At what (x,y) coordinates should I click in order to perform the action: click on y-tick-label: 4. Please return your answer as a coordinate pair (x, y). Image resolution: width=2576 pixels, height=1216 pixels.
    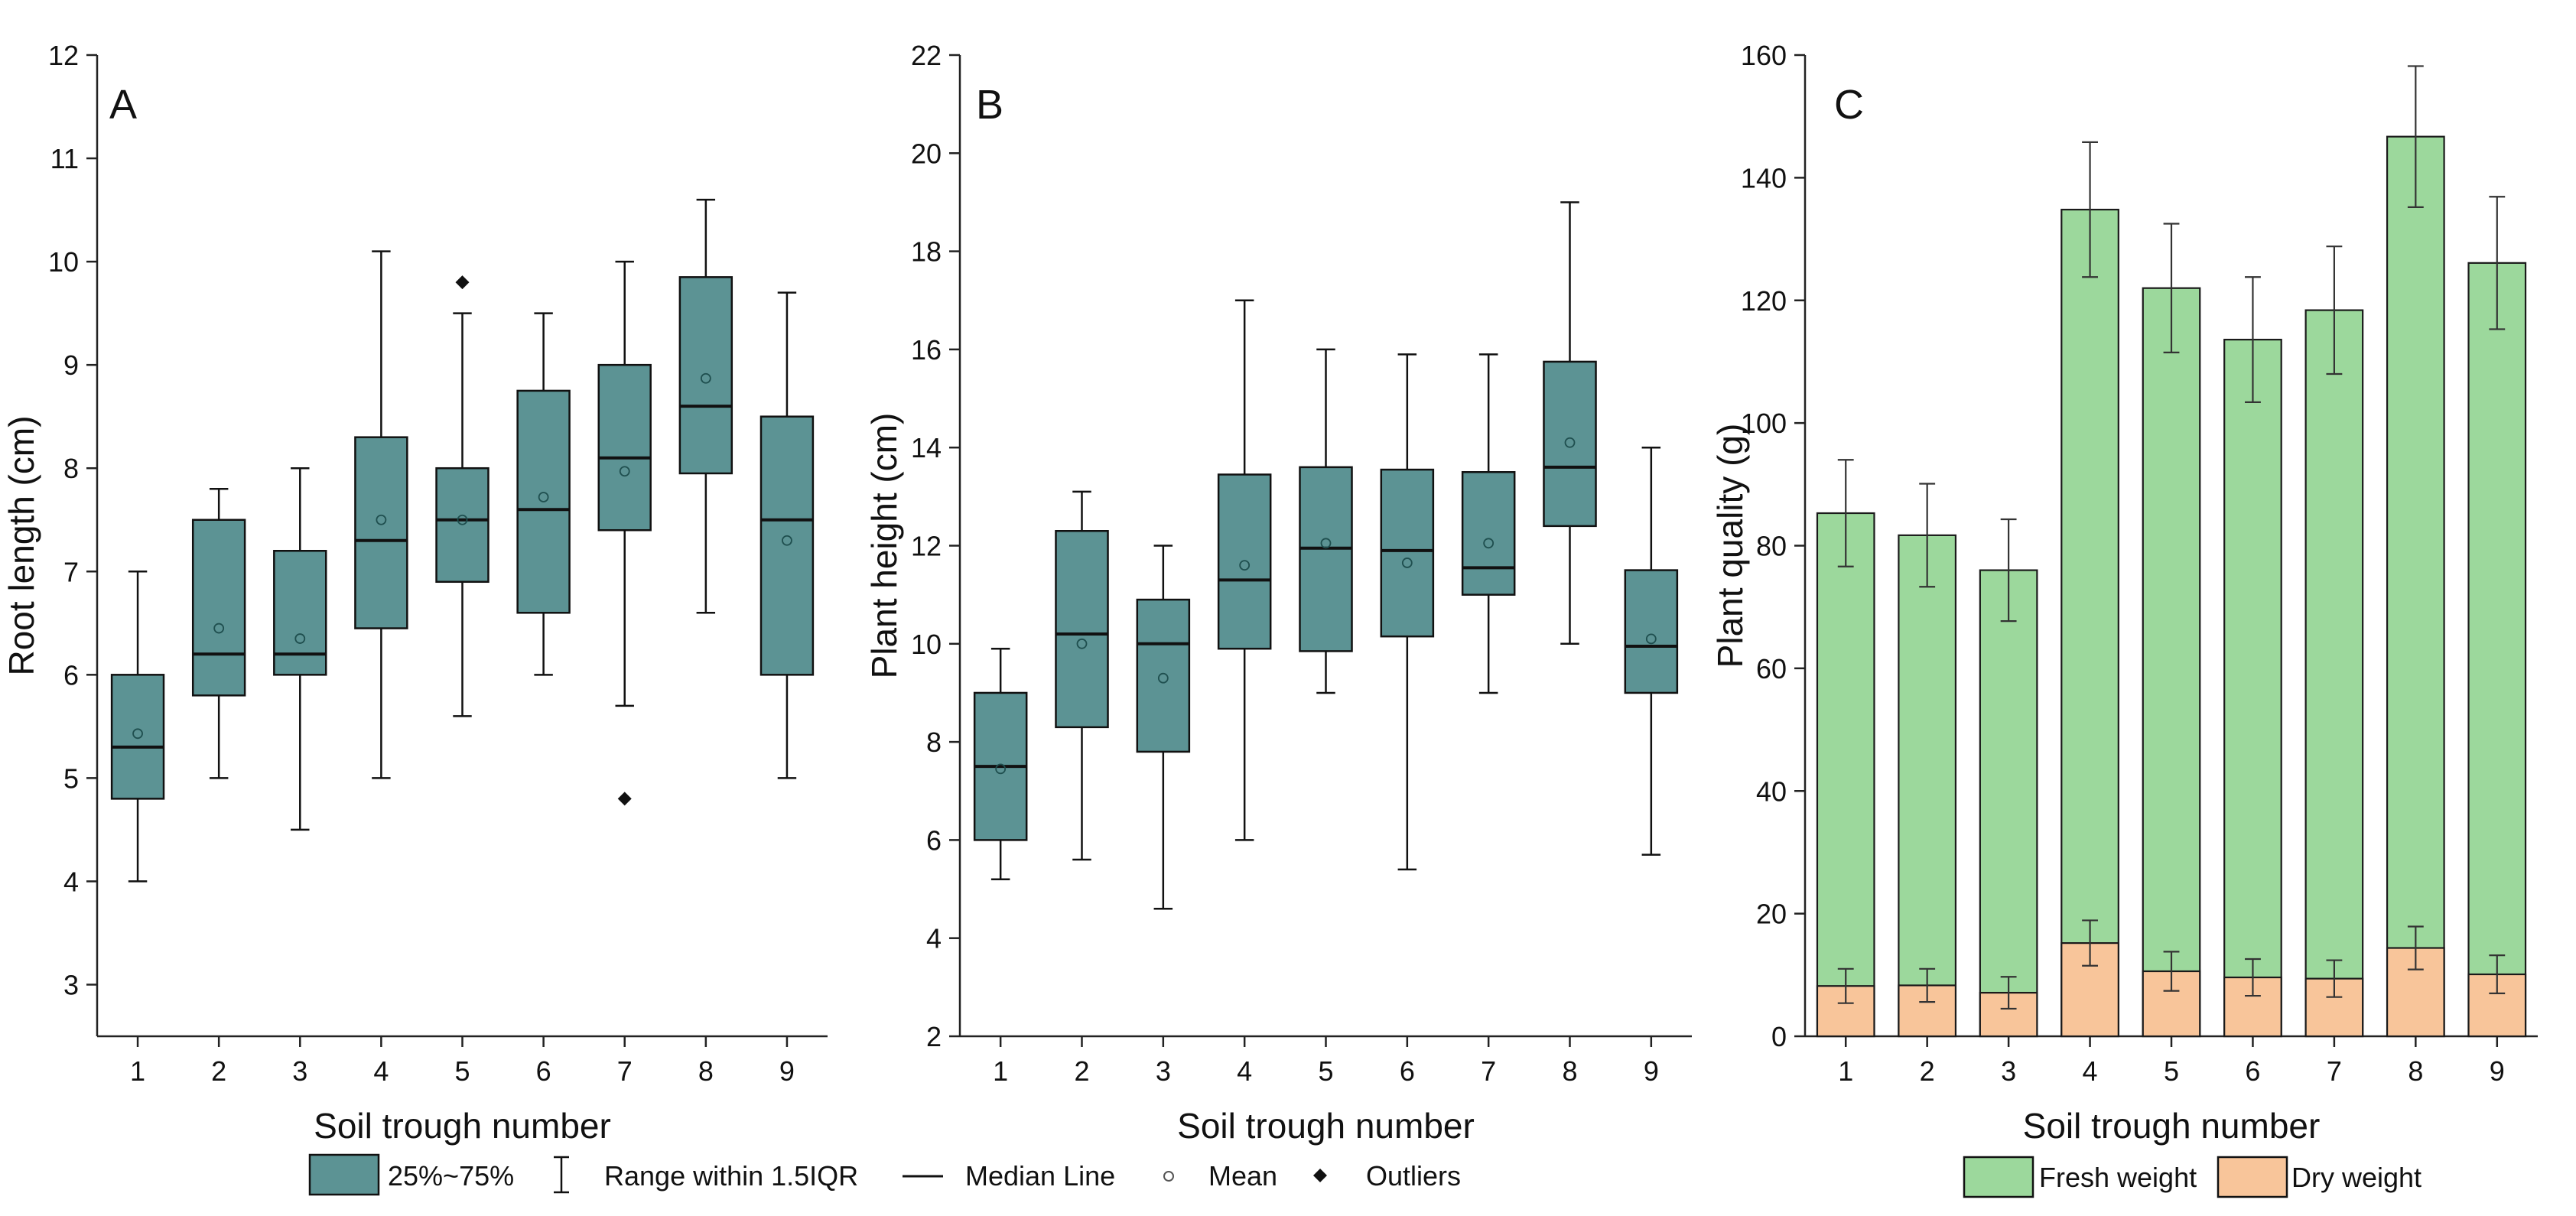
    Looking at the image, I should click on (71, 882).